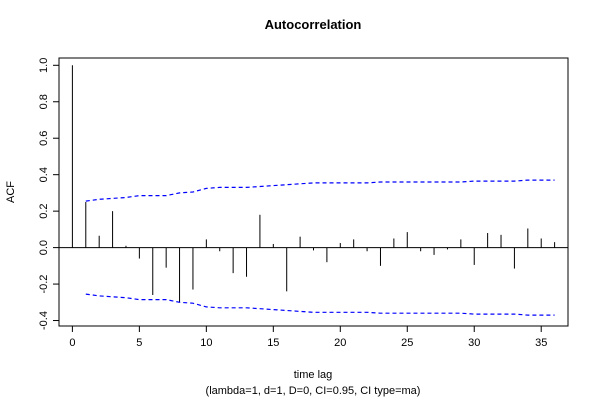 Image resolution: width=599 pixels, height=400 pixels. What do you see at coordinates (407, 343) in the screenshot?
I see `x-tick-label: 25` at bounding box center [407, 343].